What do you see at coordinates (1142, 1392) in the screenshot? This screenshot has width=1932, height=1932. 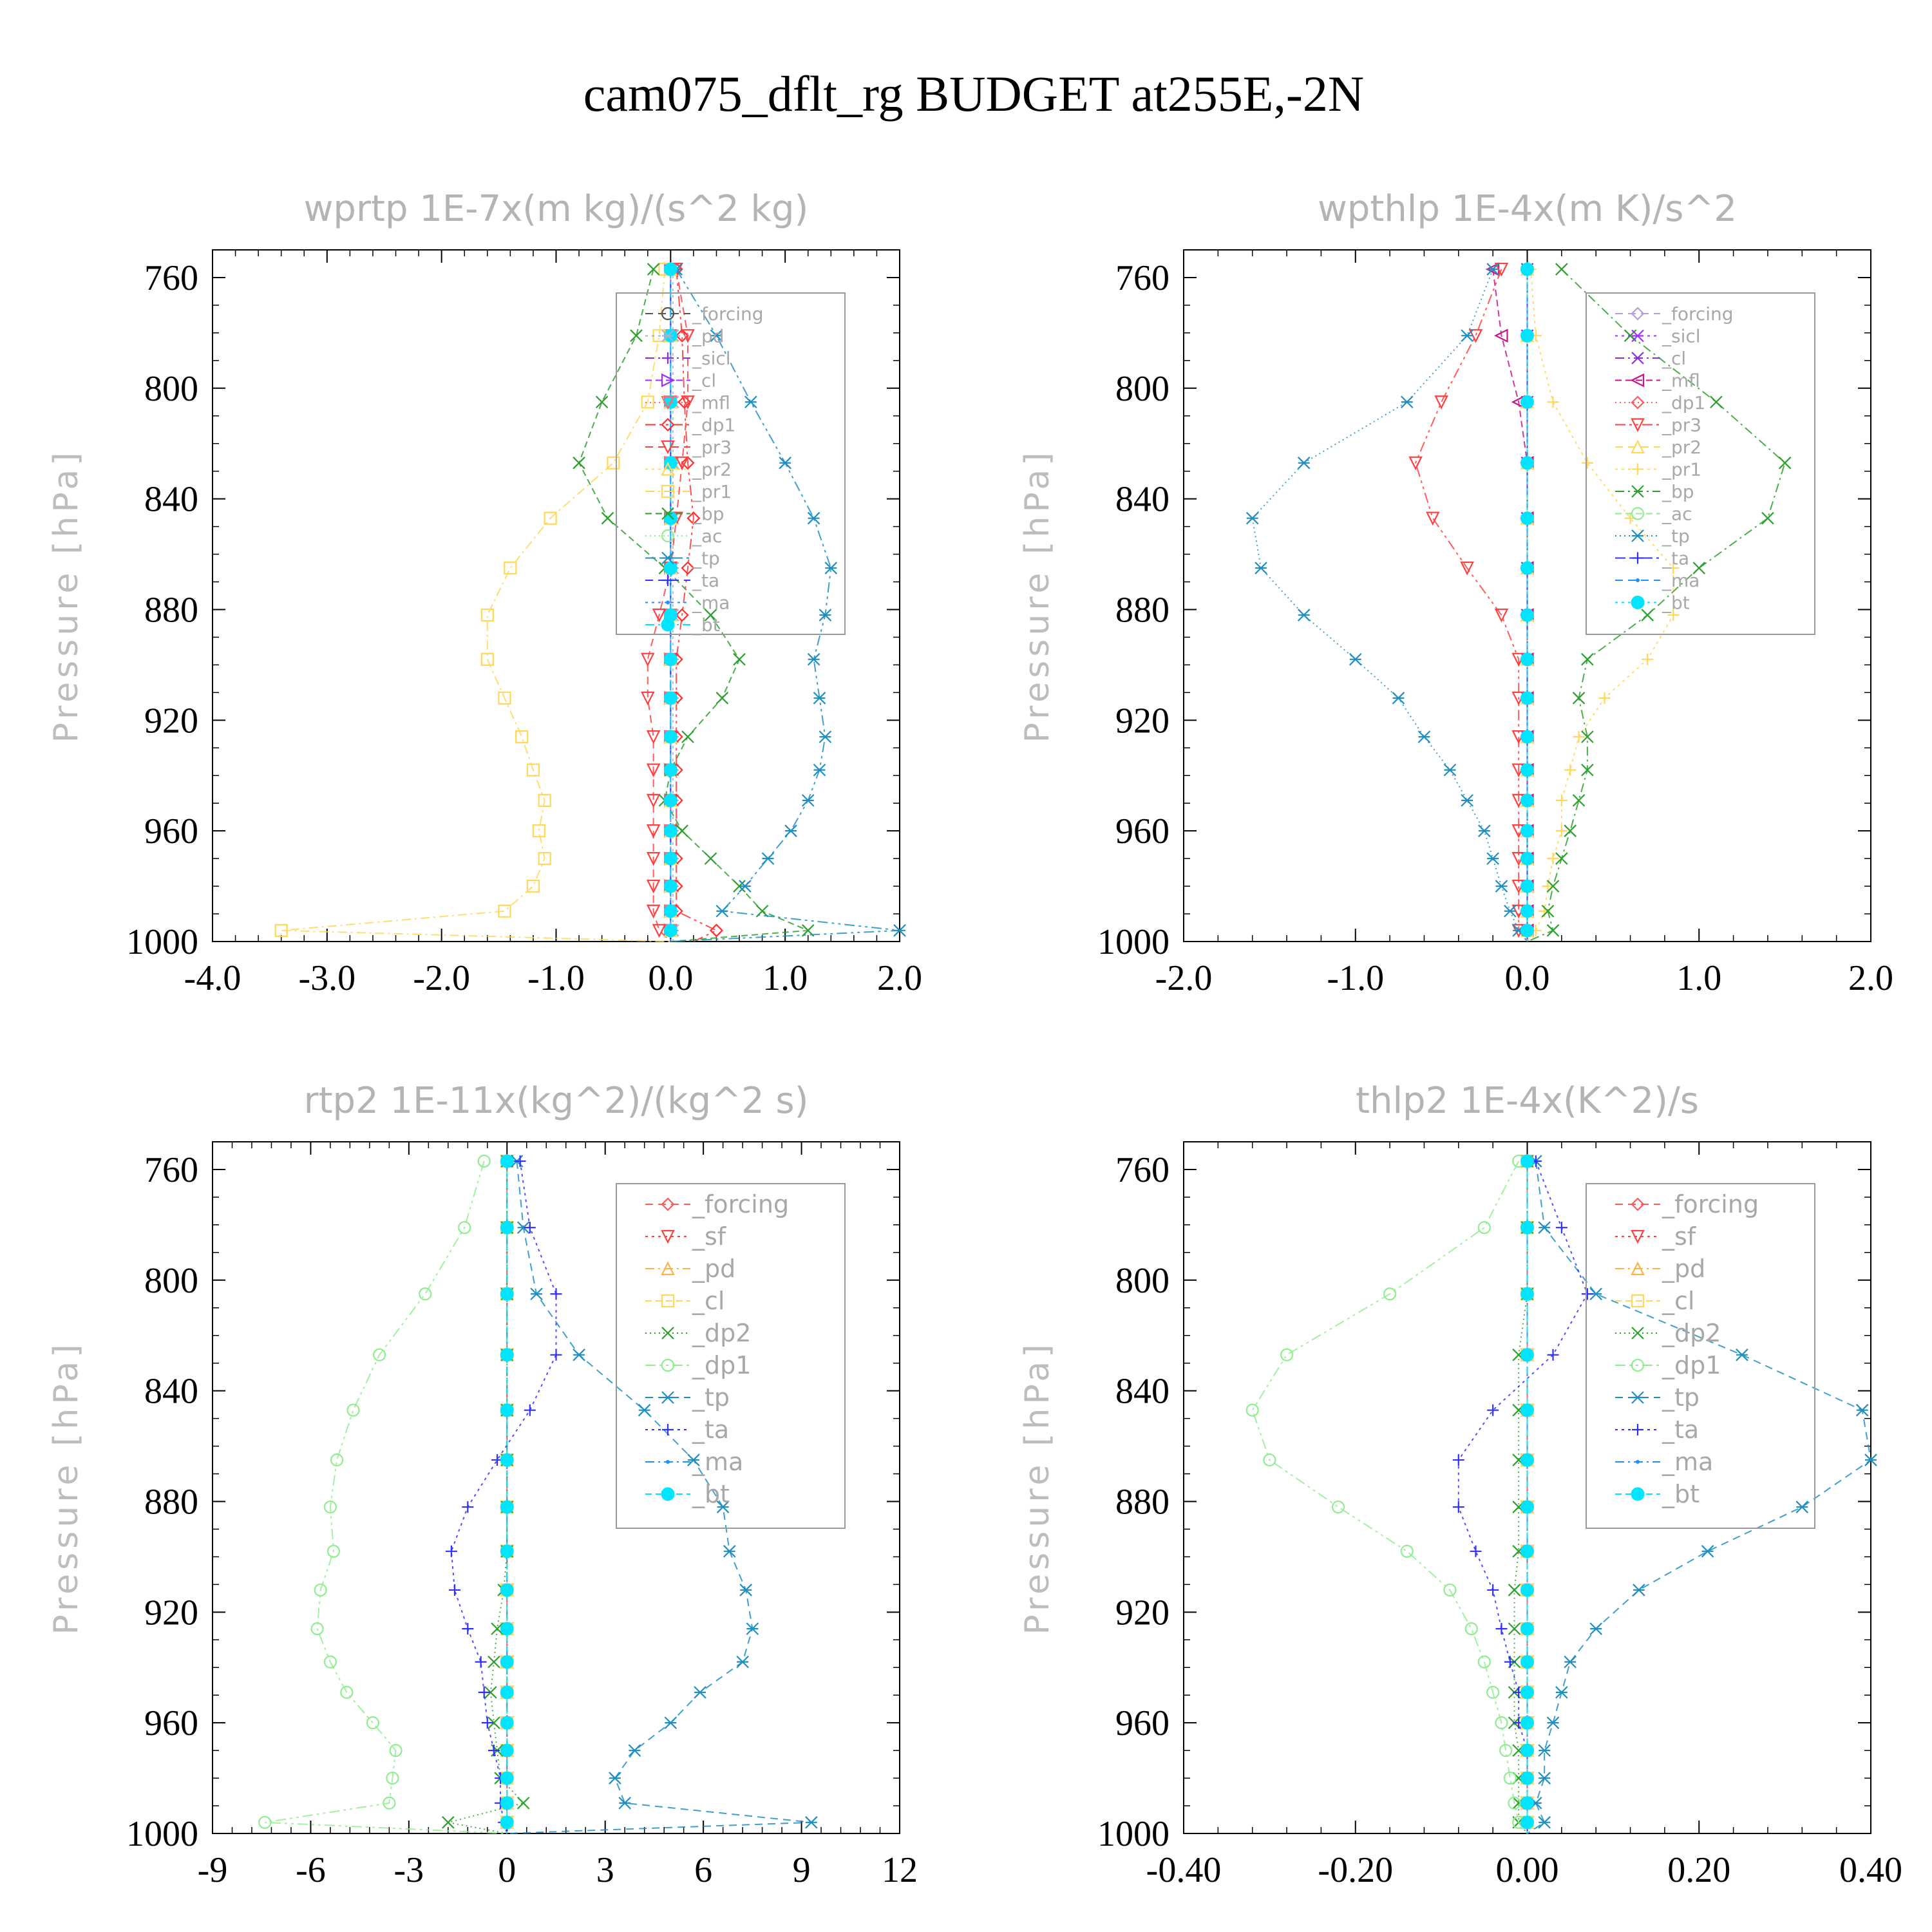 I see `y-tick-label: 840` at bounding box center [1142, 1392].